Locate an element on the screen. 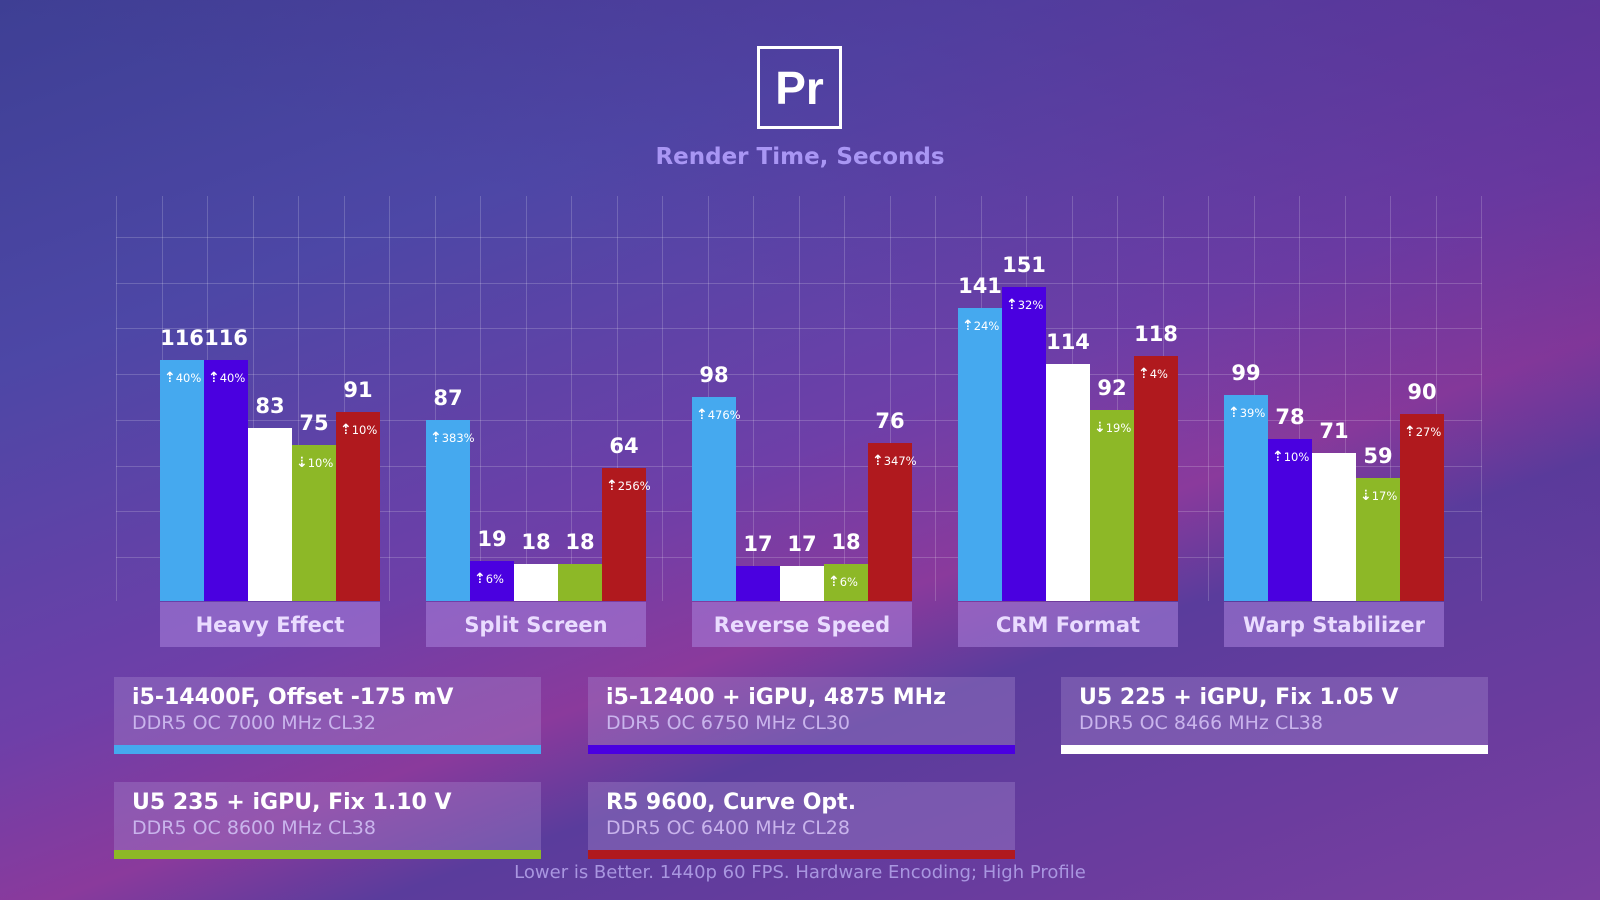  delta-label: ⇡4% is located at coordinates (1153, 374).